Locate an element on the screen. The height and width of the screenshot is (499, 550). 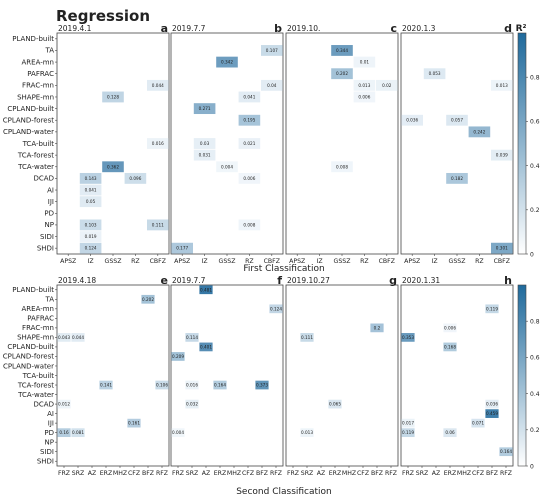
panel-letter: e is located at coordinates (164, 280).